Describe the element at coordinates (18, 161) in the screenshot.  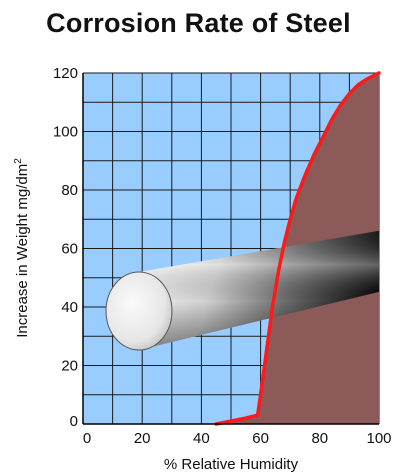
I see `y-axis-label-superscript: 2` at that location.